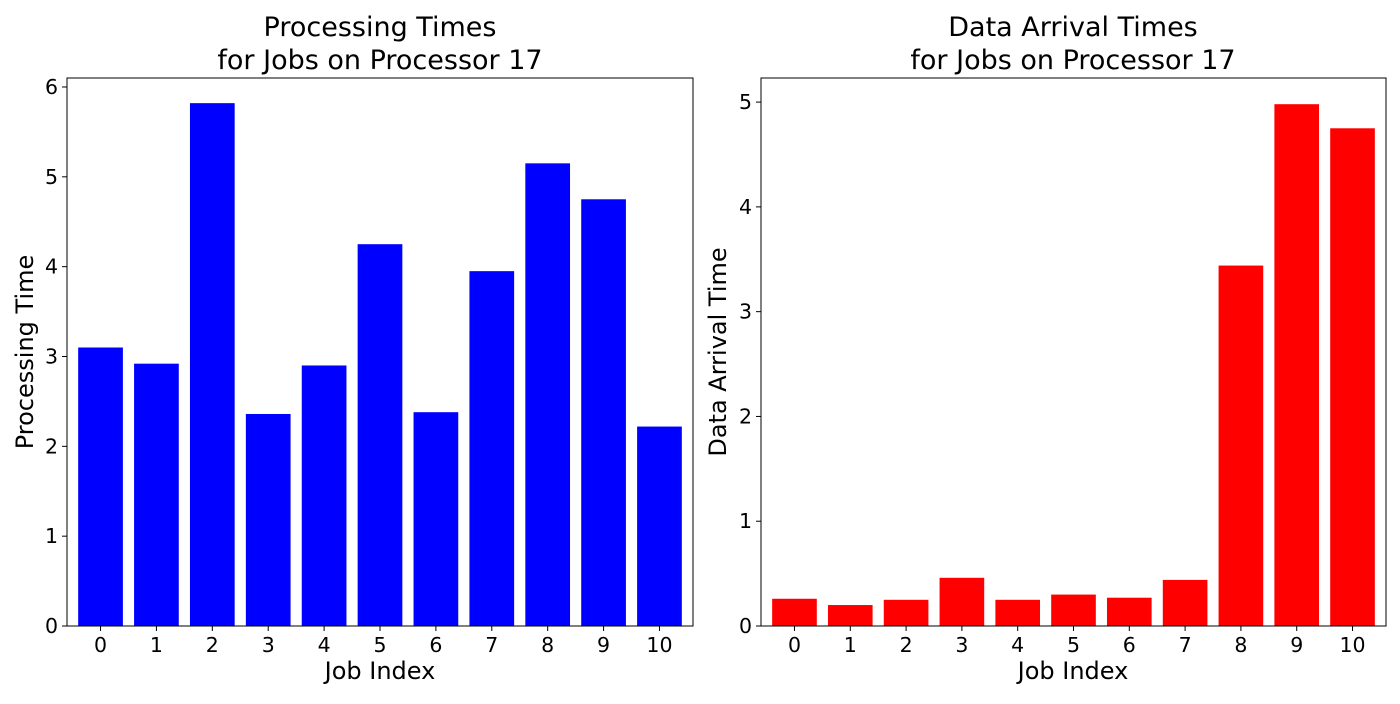 The width and height of the screenshot is (1400, 704). What do you see at coordinates (25, 352) in the screenshot?
I see `y-axis-label: Processing Time` at bounding box center [25, 352].